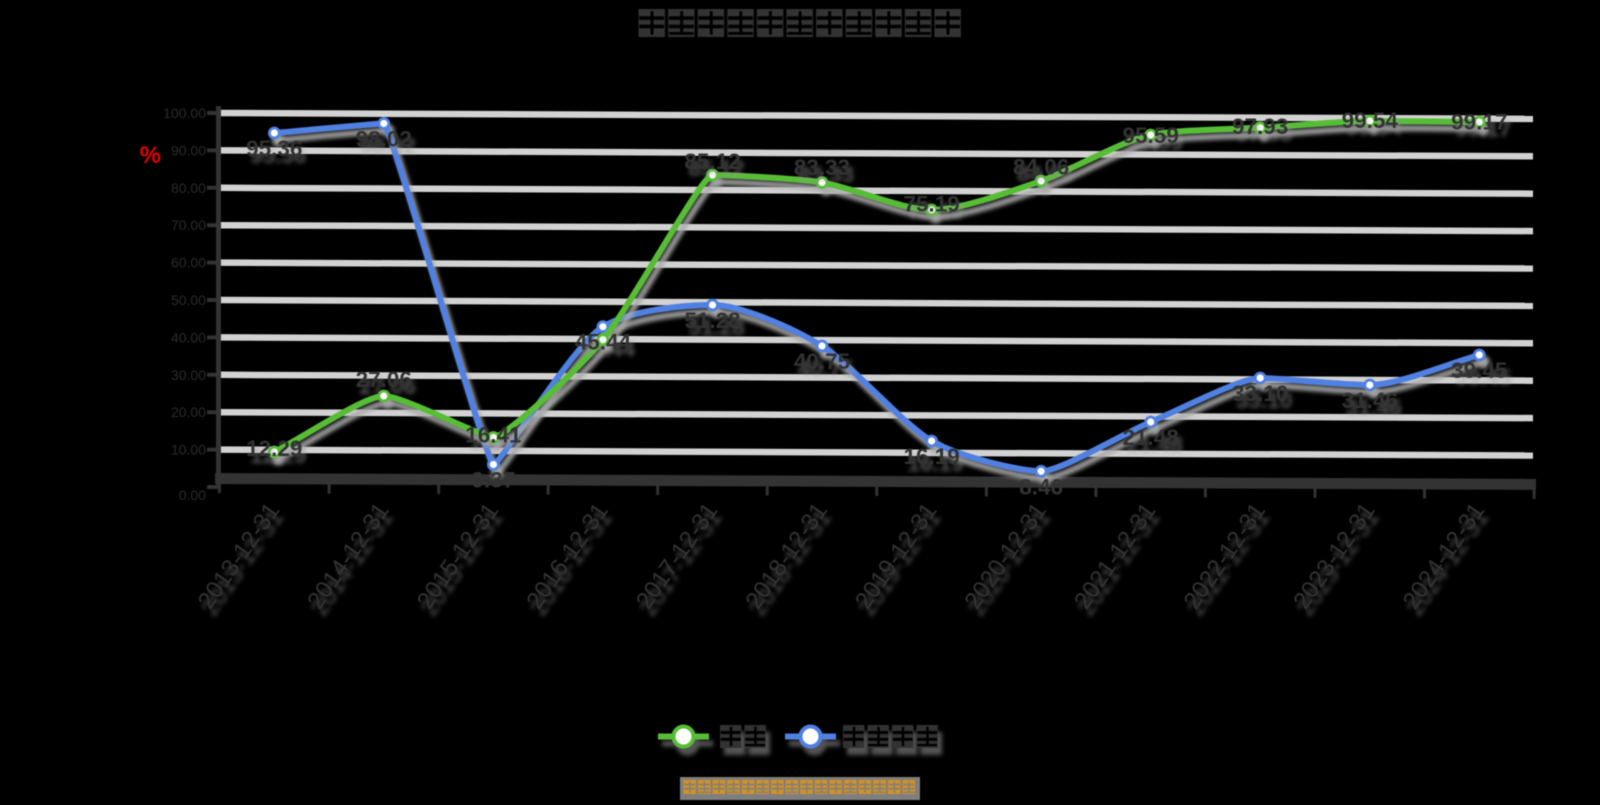 The image size is (1600, 805). What do you see at coordinates (384, 139) in the screenshot?
I see `svg-text: 98.02` at bounding box center [384, 139].